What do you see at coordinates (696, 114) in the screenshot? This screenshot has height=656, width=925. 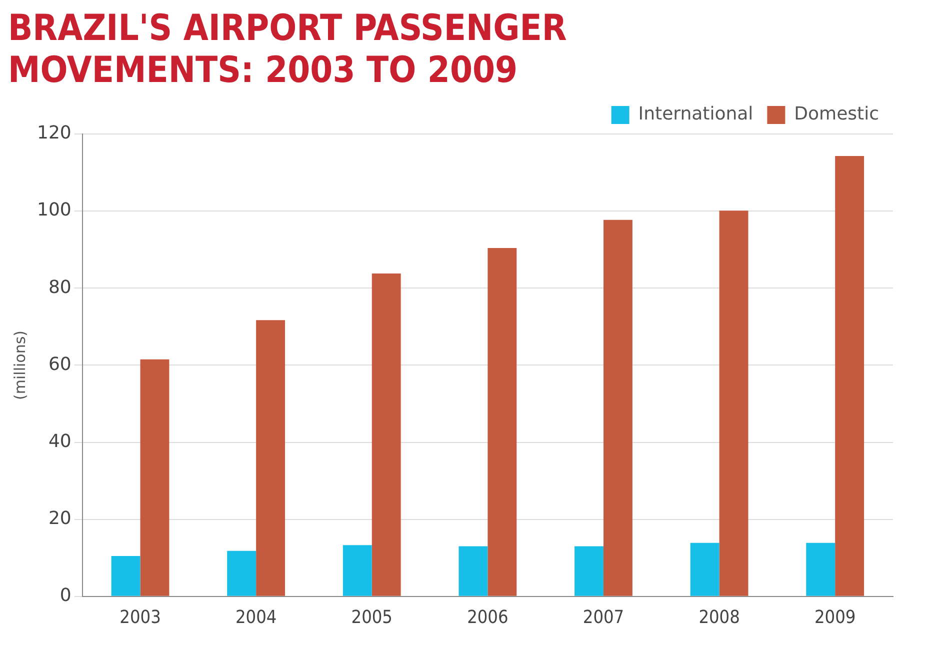 I see `legend-label: International` at bounding box center [696, 114].